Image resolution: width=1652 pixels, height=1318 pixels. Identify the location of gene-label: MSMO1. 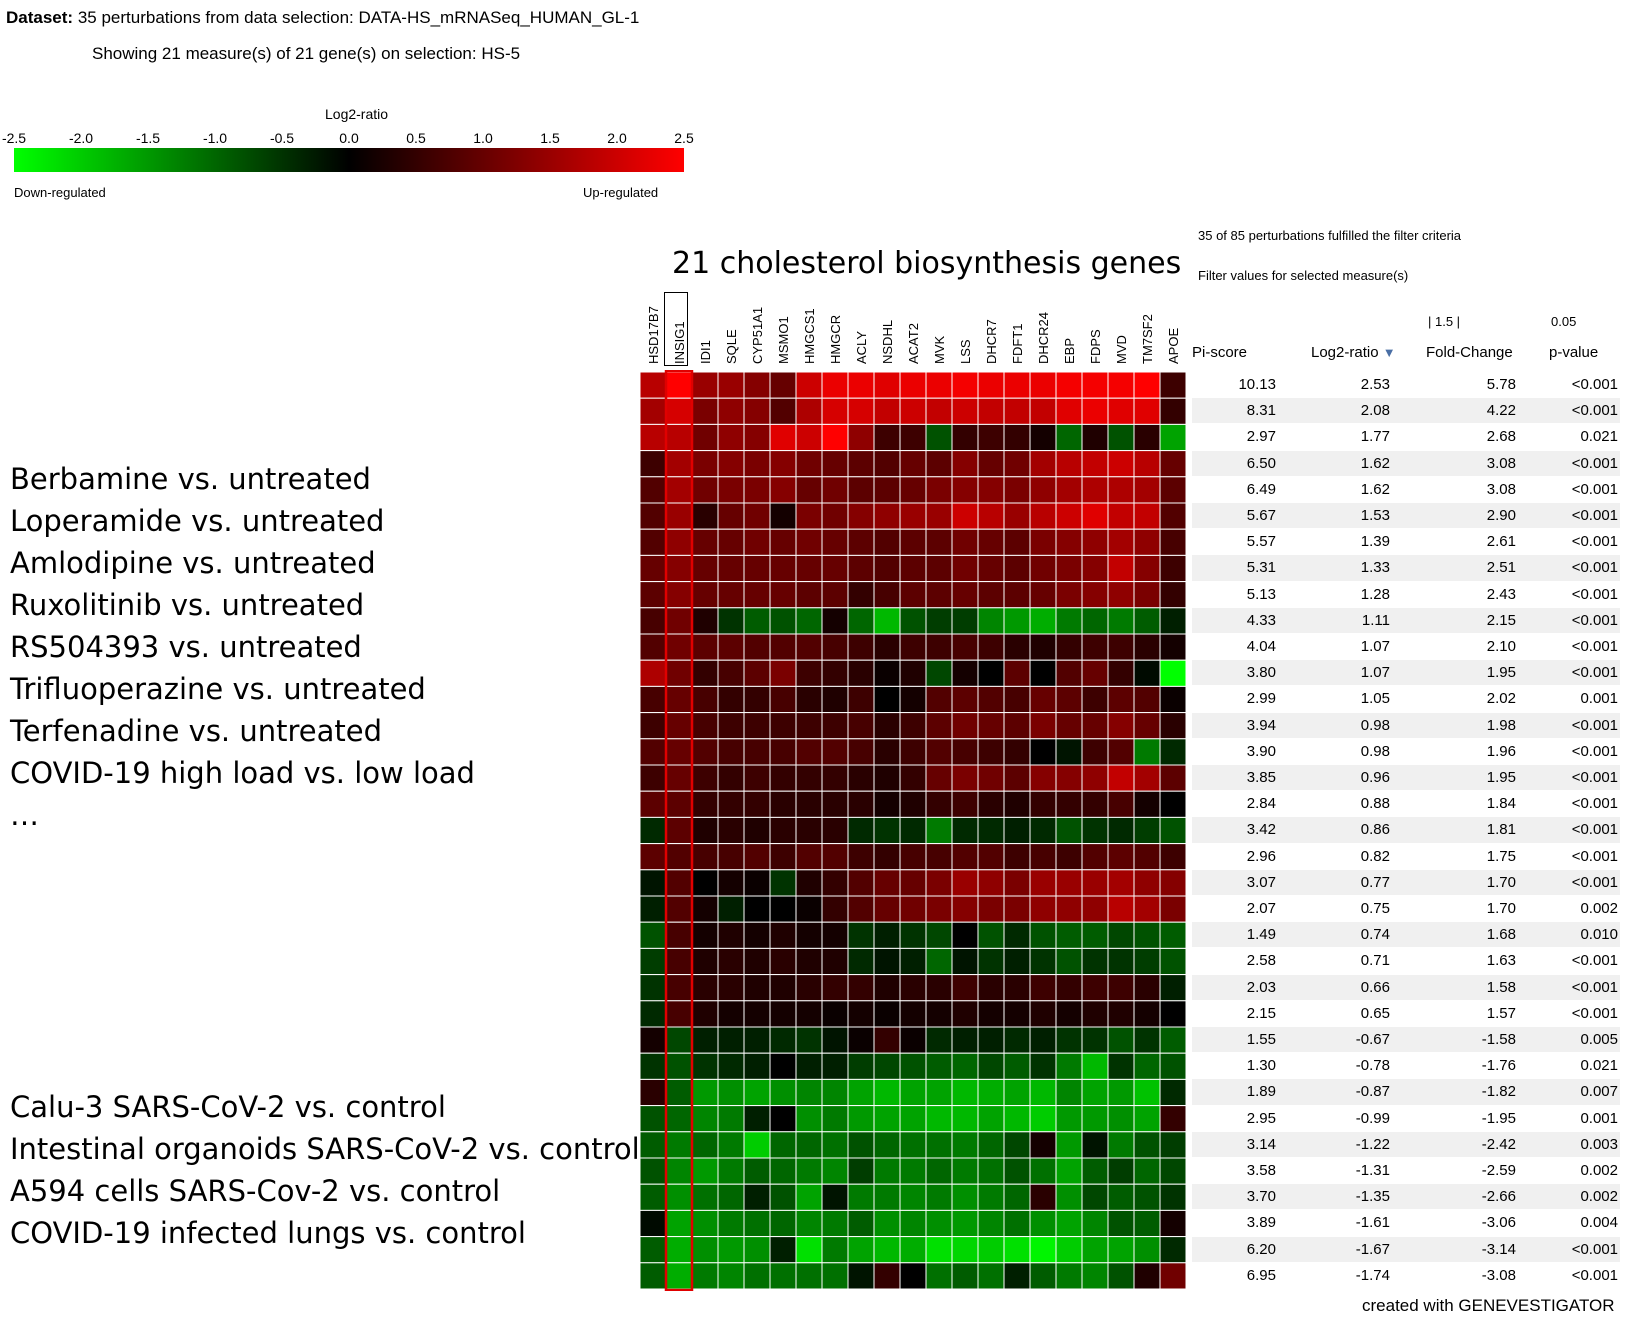
(783, 340).